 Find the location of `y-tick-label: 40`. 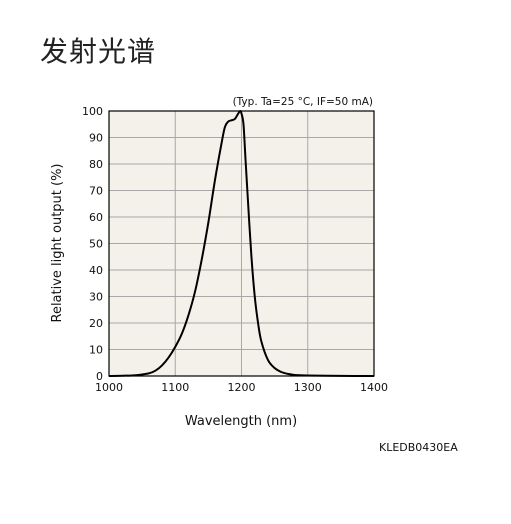

y-tick-label: 40 is located at coordinates (96, 270).